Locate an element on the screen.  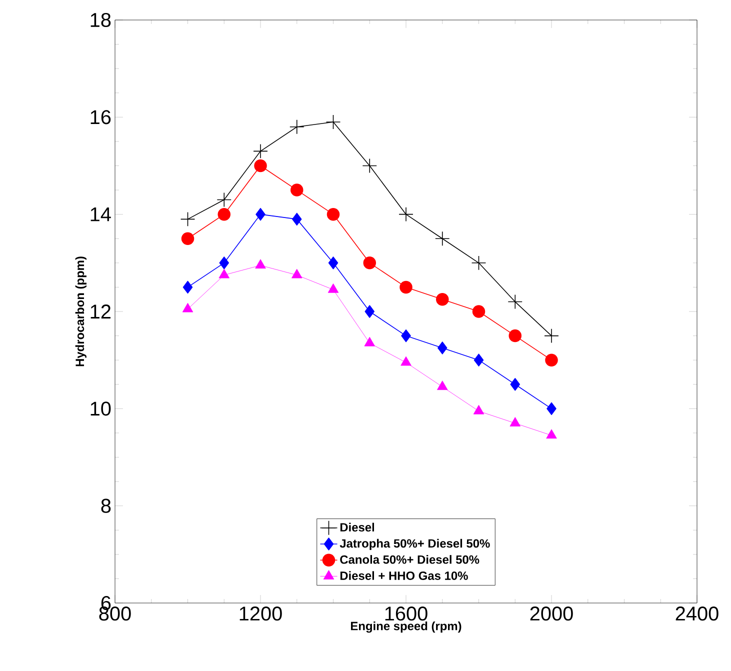
x-tick-label: 1600 is located at coordinates (406, 613).